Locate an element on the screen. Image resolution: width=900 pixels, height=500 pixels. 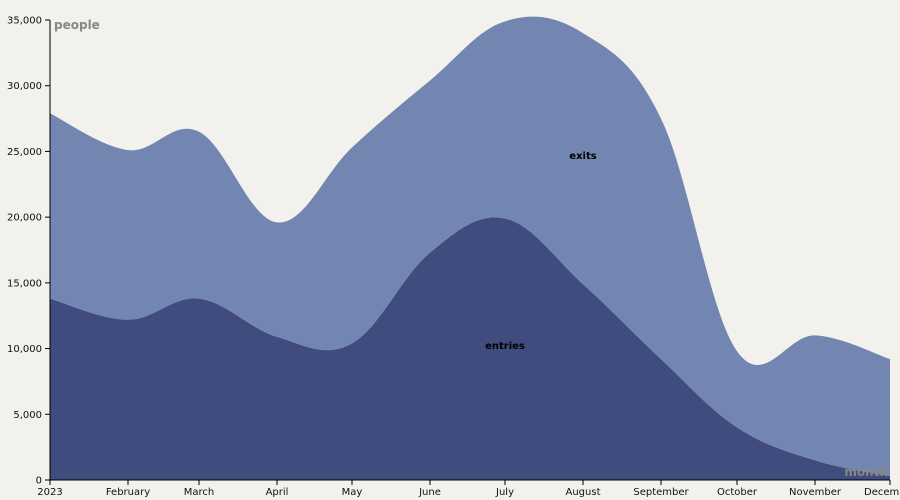
y-axis-title: people is located at coordinates (77, 25).